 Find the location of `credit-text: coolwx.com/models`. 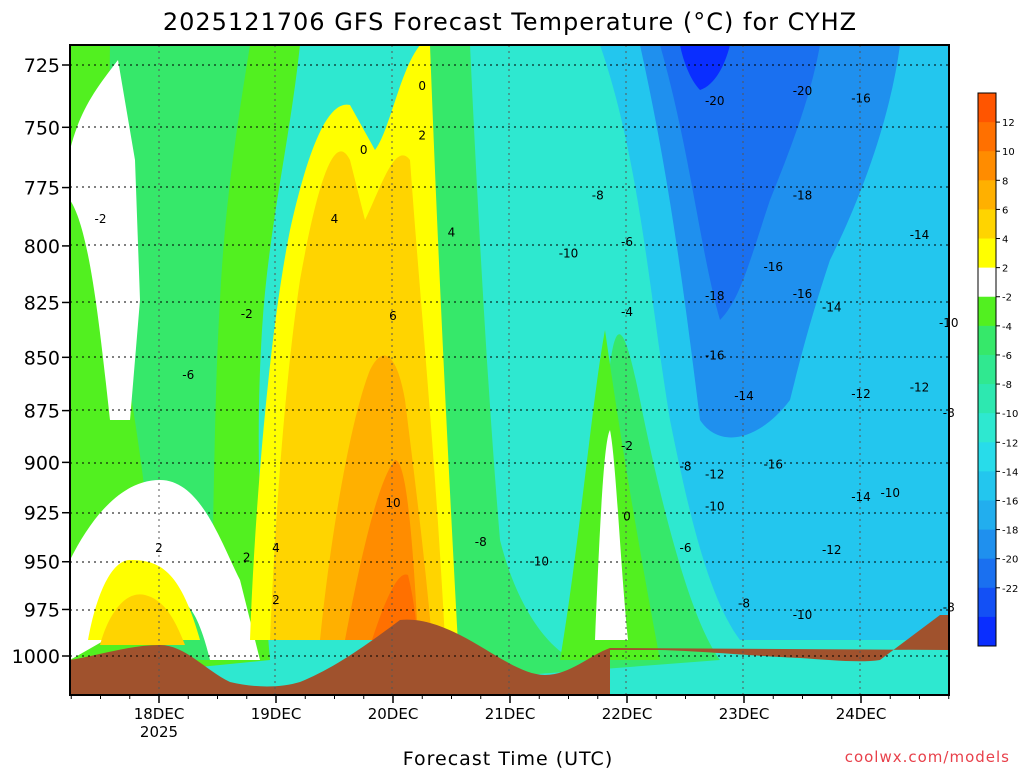

credit-text: coolwx.com/models is located at coordinates (927, 757).